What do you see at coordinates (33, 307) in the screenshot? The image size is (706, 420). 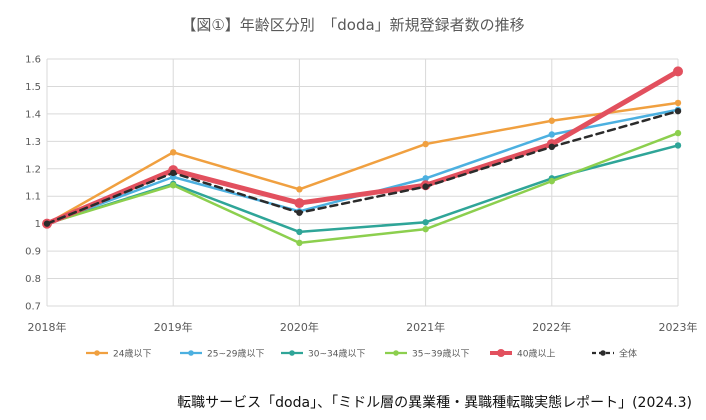 I see `y-tick-label: 0.7` at bounding box center [33, 307].